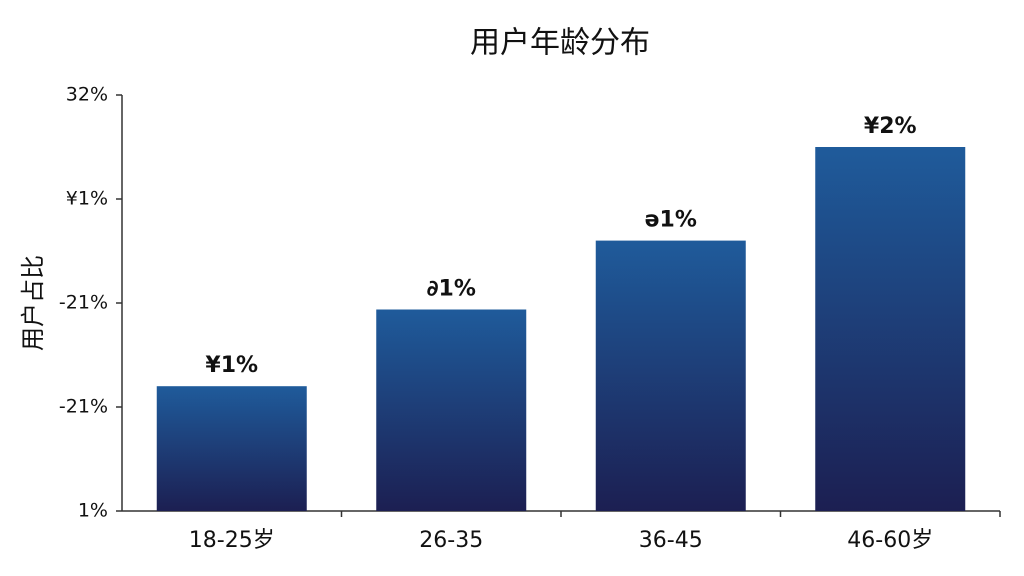  I want to click on chart-title: 用户年龄分布, so click(560, 43).